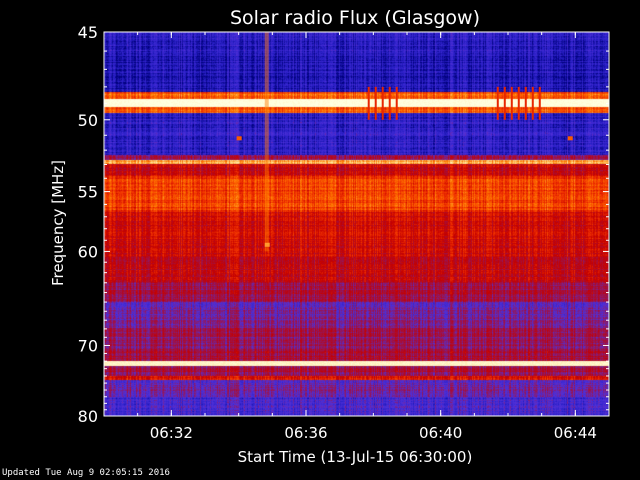 The image size is (640, 480). I want to click on x-tick-label: 06:40, so click(440, 433).